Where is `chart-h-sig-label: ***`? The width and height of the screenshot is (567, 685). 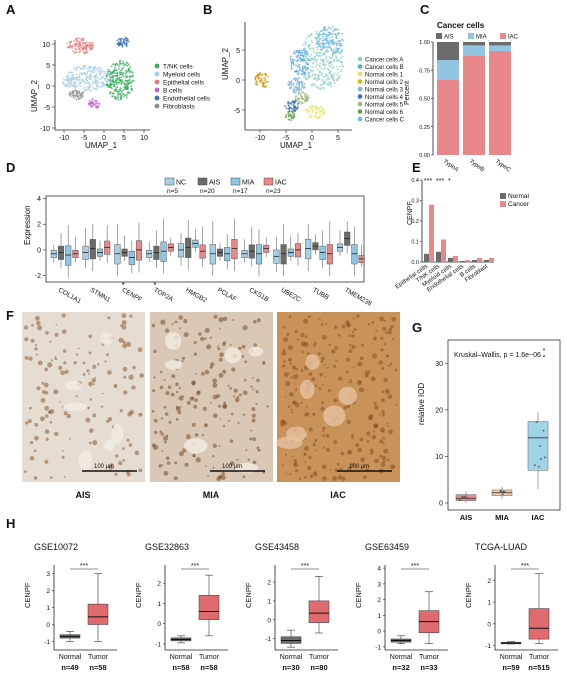
chart-h-sig-label: *** is located at coordinates (415, 566).